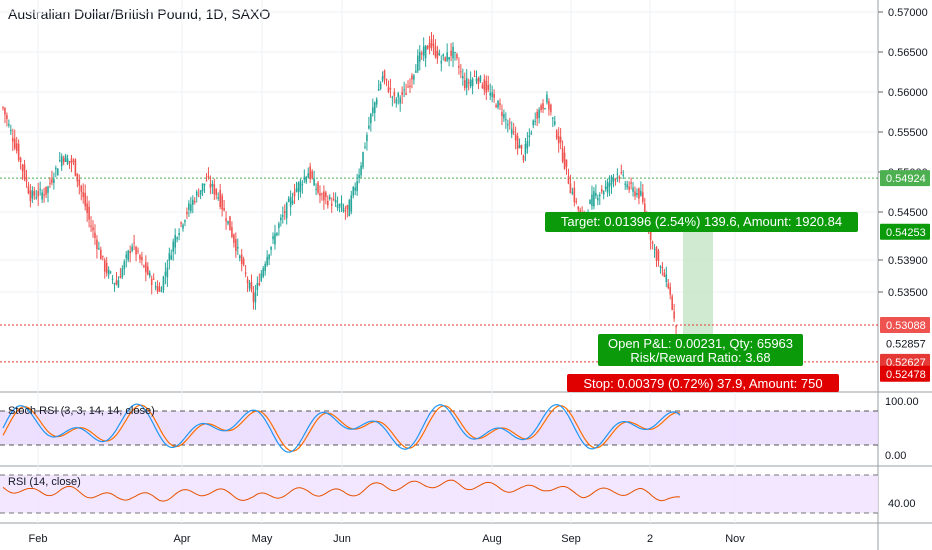 The height and width of the screenshot is (550, 932). I want to click on pnl-box-text: Risk/Reward Ratio: 3.68, so click(700, 357).